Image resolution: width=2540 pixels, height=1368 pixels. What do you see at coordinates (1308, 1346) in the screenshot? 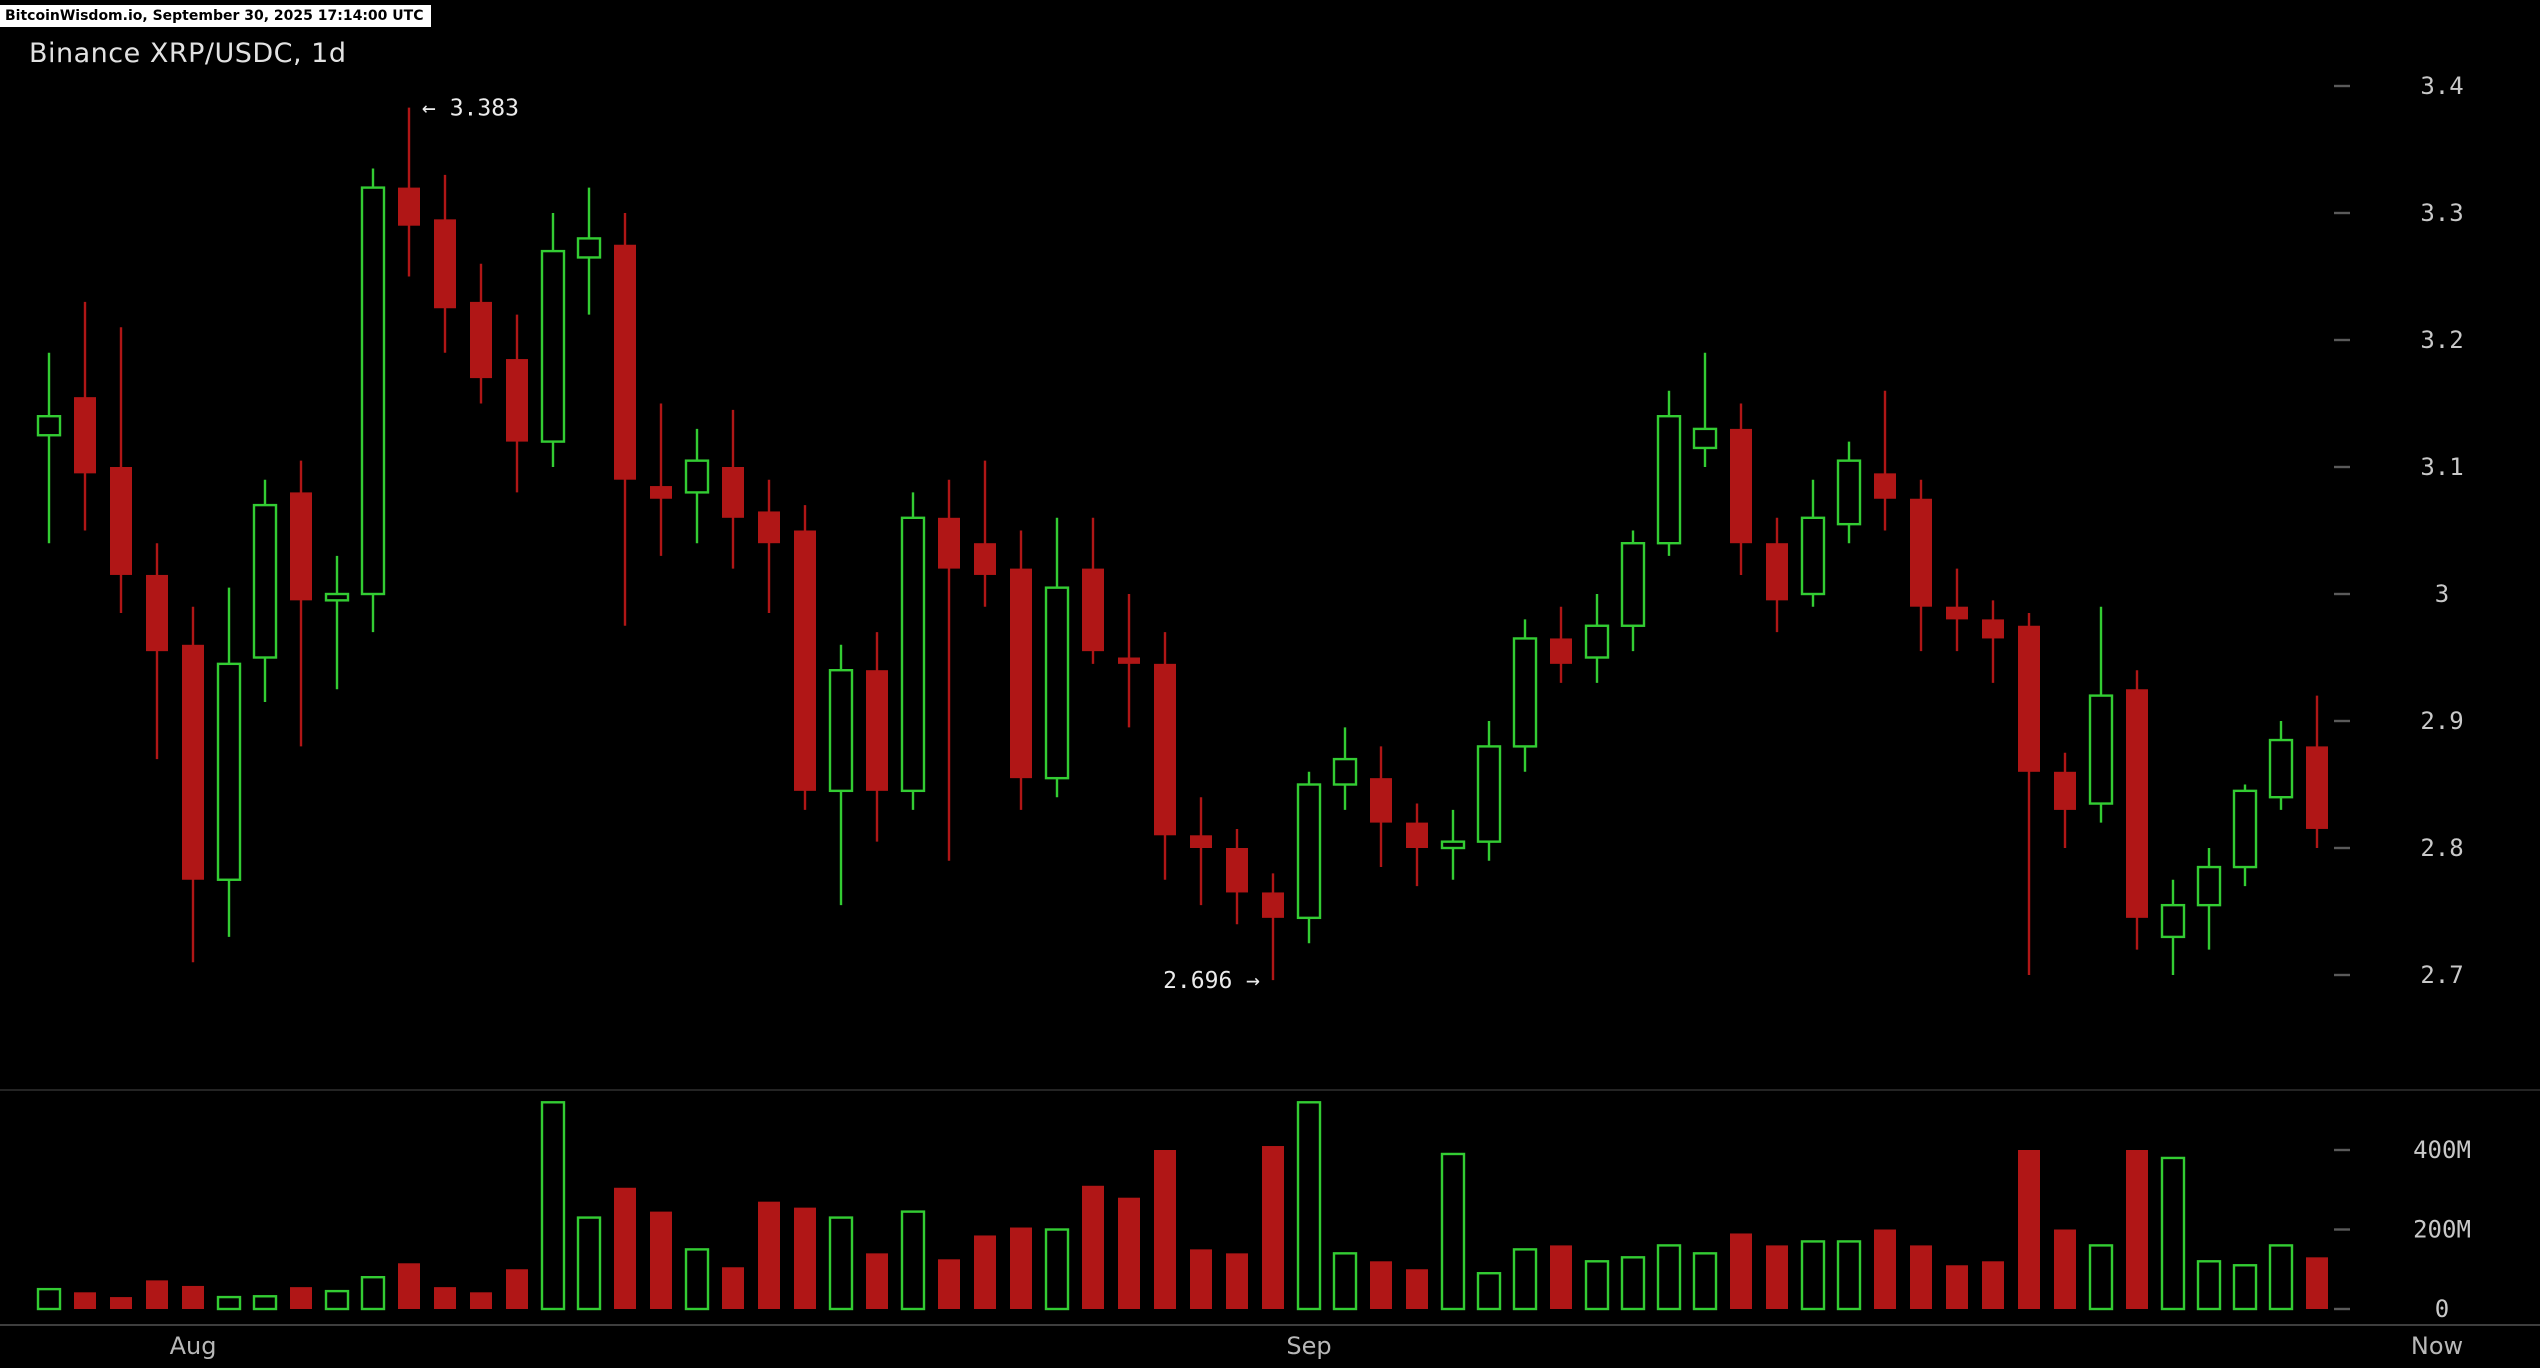
I see `time-axis-label: Sep` at bounding box center [1308, 1346].